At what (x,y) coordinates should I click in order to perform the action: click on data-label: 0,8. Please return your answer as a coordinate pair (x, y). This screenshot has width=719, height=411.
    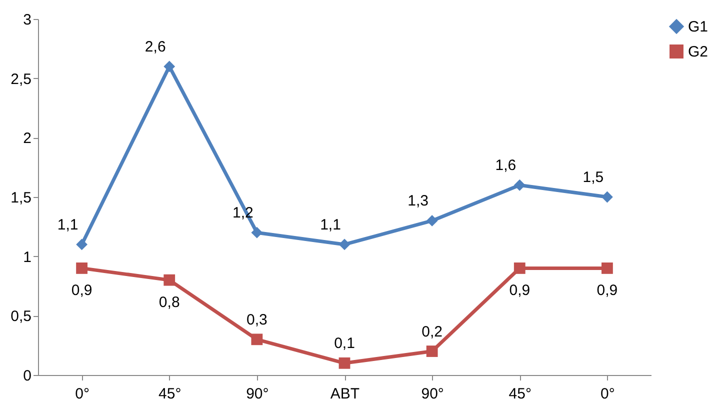
    Looking at the image, I should click on (169, 303).